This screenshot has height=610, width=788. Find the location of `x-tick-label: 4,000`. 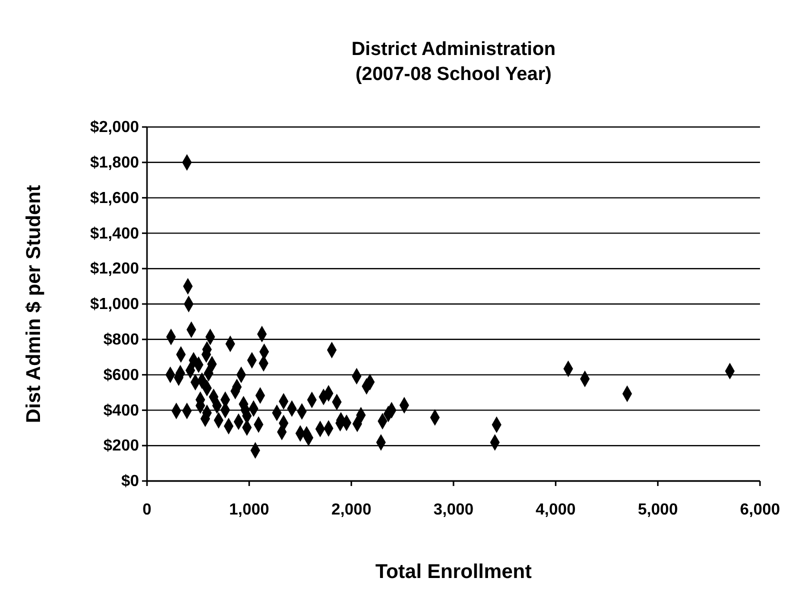

x-tick-label: 4,000 is located at coordinates (556, 510).